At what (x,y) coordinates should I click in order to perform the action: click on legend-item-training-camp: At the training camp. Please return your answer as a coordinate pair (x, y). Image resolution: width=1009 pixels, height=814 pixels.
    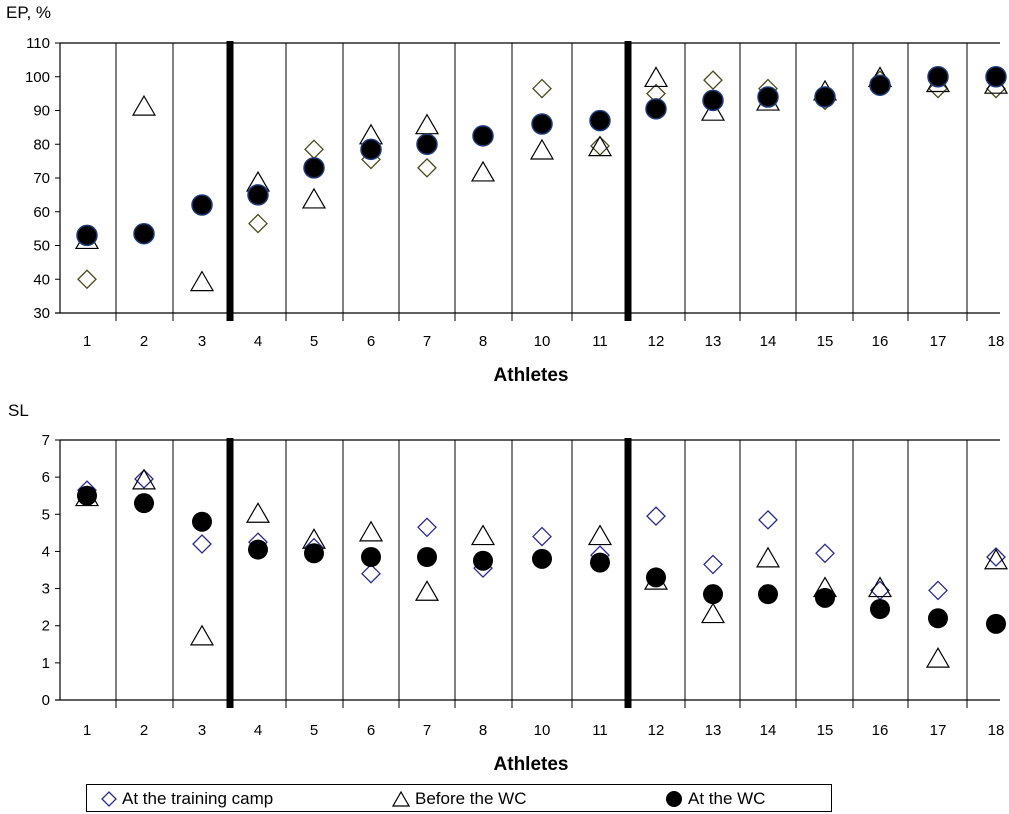
    Looking at the image, I should click on (187, 799).